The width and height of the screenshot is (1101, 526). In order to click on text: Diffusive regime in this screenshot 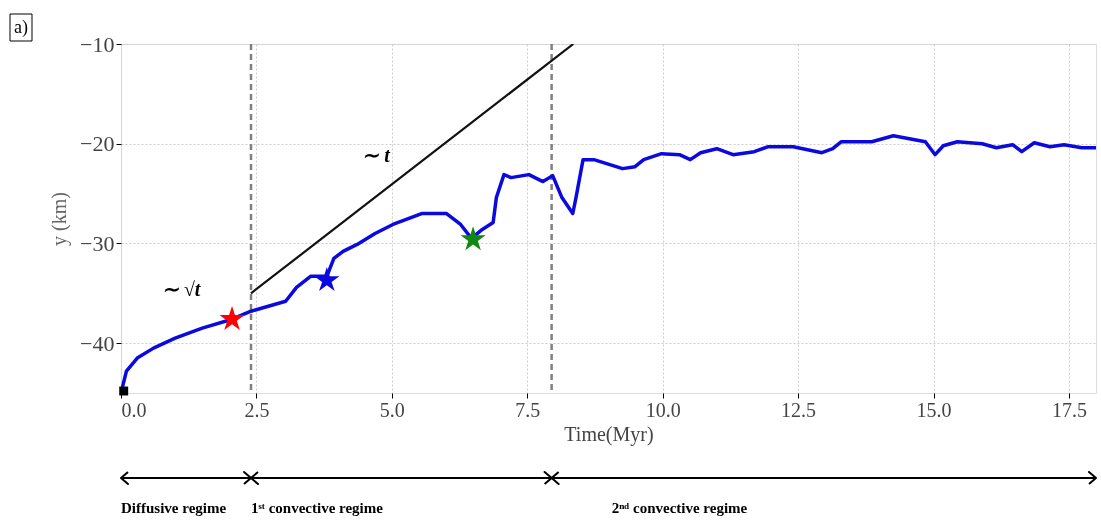, I will do `click(174, 508)`.